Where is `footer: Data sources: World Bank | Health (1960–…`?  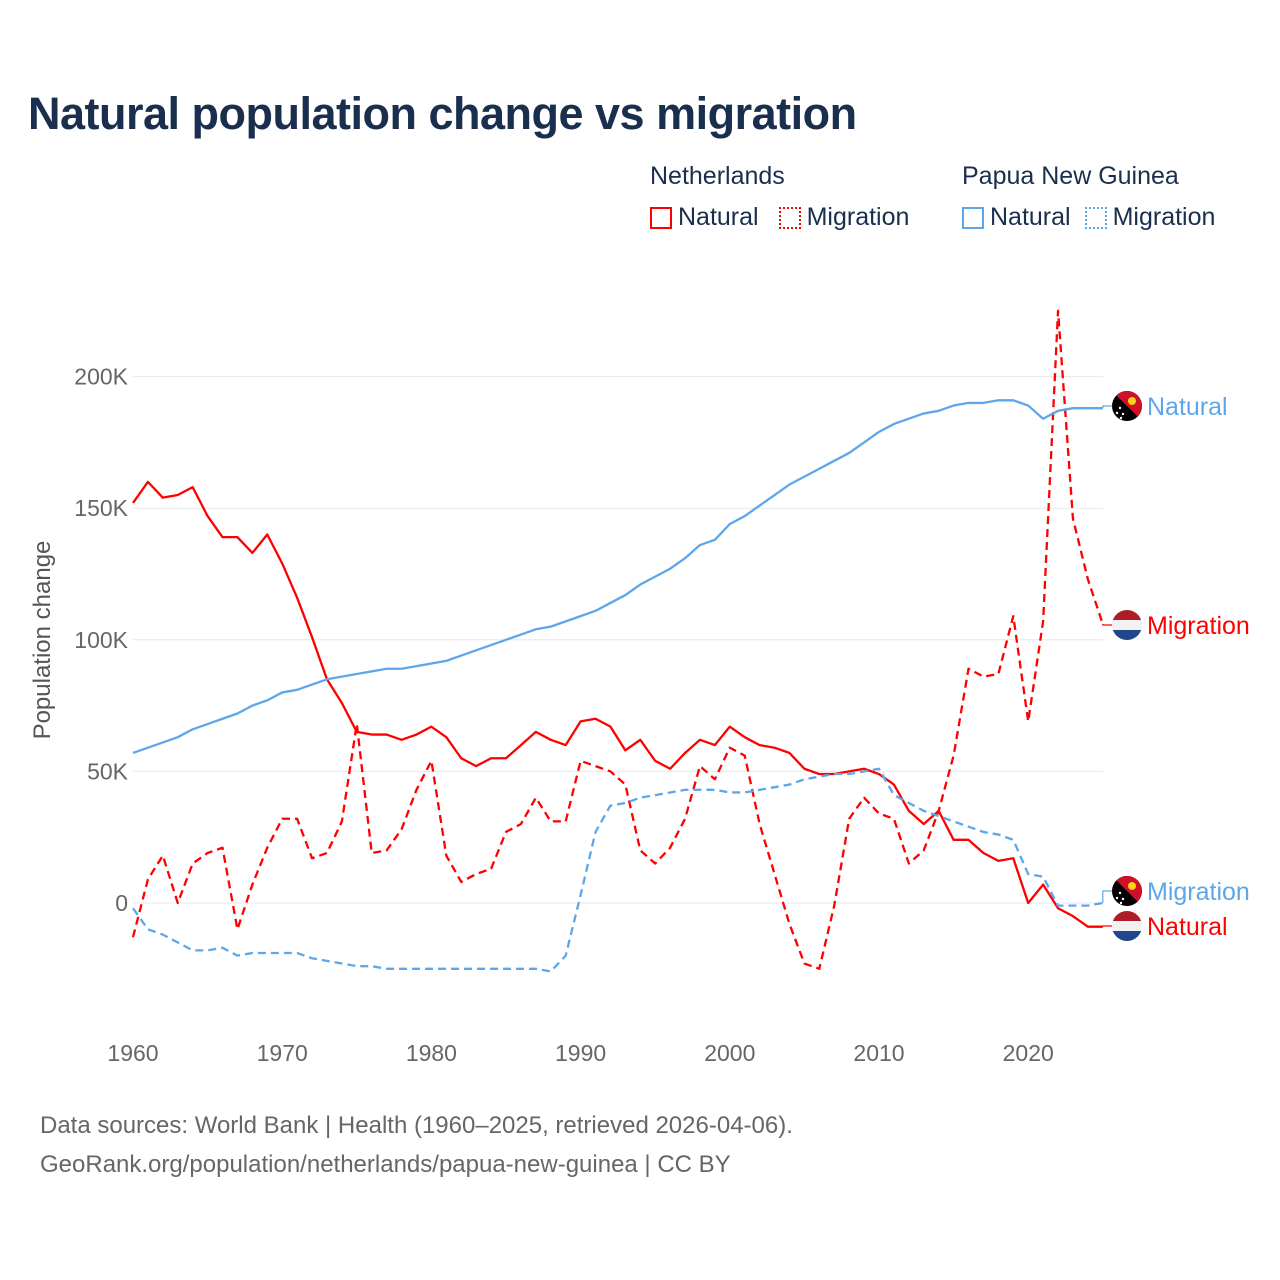 footer: Data sources: World Bank | Health (1960–… is located at coordinates (416, 1145).